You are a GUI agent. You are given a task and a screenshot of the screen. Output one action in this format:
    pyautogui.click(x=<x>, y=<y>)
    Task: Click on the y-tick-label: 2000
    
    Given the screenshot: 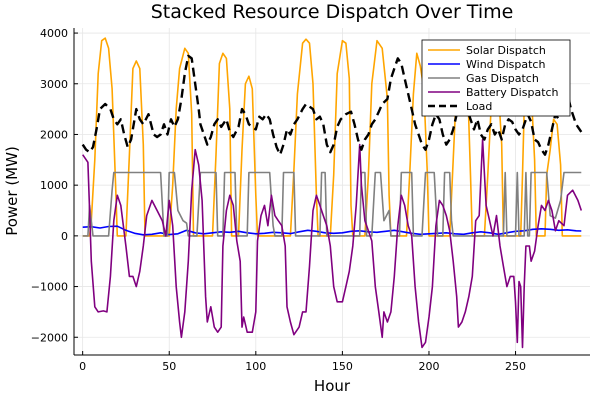 What is the action you would take?
    pyautogui.click(x=54, y=134)
    